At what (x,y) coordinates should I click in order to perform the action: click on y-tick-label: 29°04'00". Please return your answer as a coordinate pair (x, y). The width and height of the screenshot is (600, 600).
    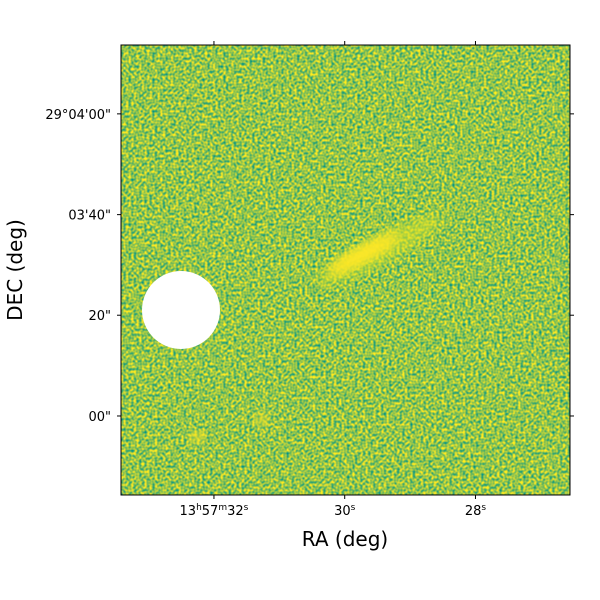
    Looking at the image, I should click on (78, 115).